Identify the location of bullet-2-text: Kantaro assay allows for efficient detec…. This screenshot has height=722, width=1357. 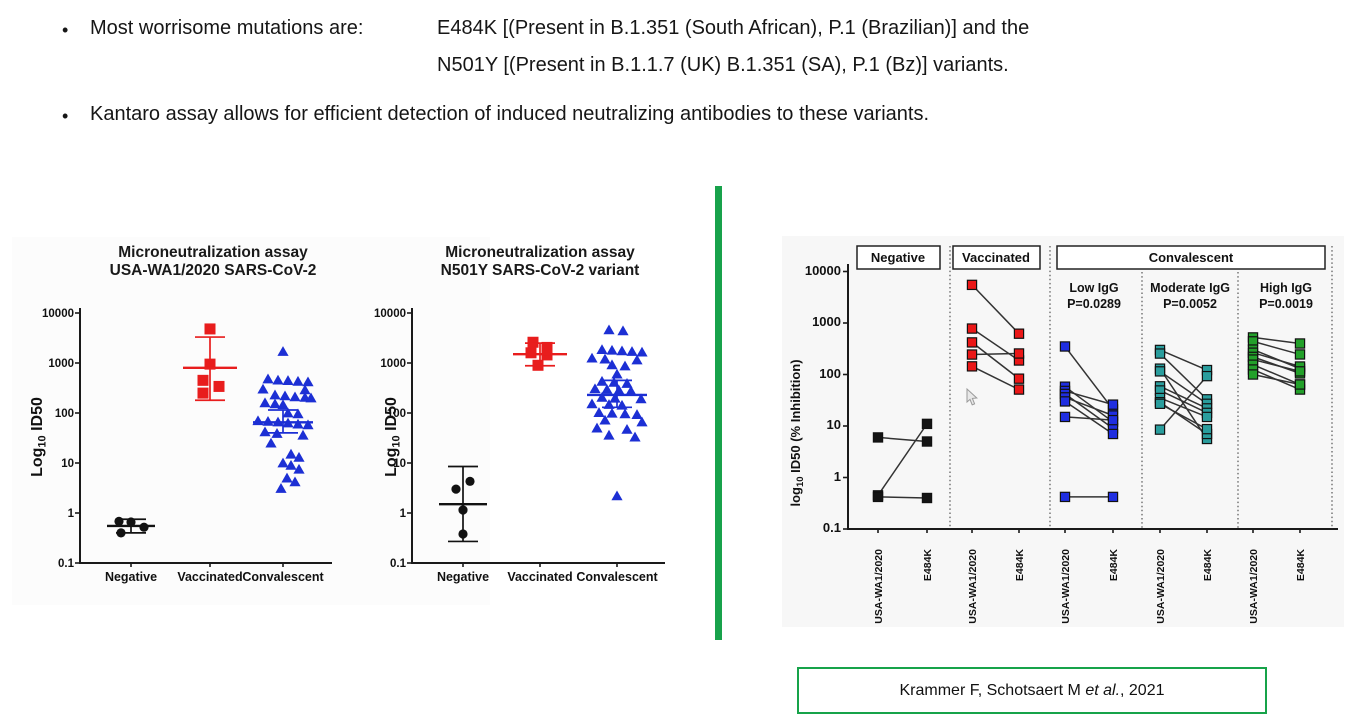
(510, 114).